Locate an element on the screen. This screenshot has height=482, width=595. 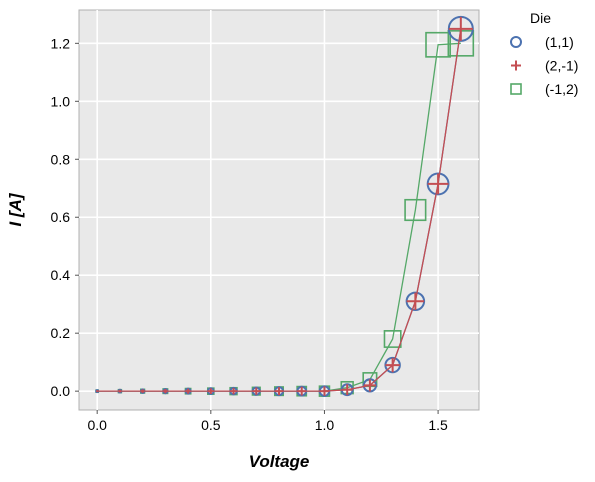
y-tick-label: 0.6 is located at coordinates (61, 217).